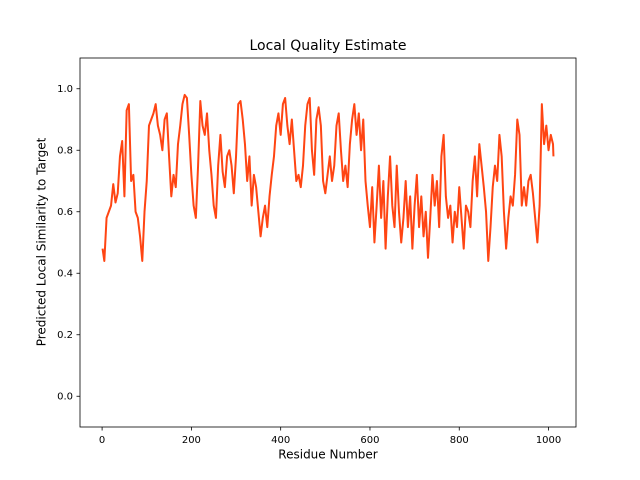 The height and width of the screenshot is (480, 640). I want to click on x-axis-label: Residue Number, so click(327, 455).